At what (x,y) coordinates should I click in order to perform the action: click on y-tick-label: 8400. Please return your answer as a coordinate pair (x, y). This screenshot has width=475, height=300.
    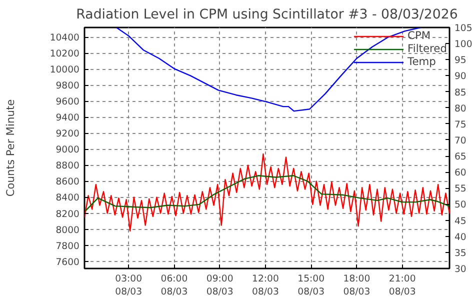
    Looking at the image, I should click on (68, 198).